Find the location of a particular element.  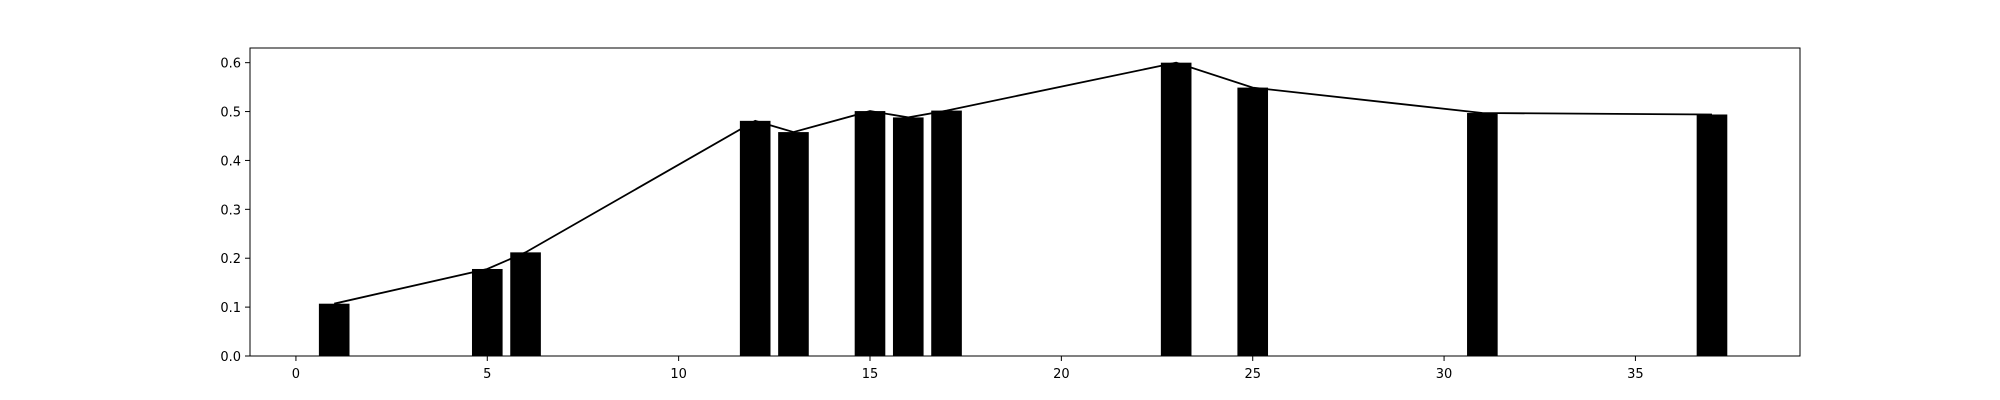

y-tick-label: 0.5 is located at coordinates (230, 113).